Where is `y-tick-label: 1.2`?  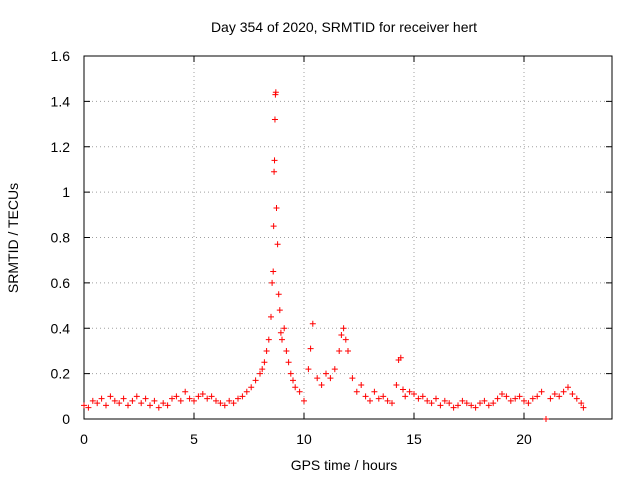 y-tick-label: 1.2 is located at coordinates (61, 147).